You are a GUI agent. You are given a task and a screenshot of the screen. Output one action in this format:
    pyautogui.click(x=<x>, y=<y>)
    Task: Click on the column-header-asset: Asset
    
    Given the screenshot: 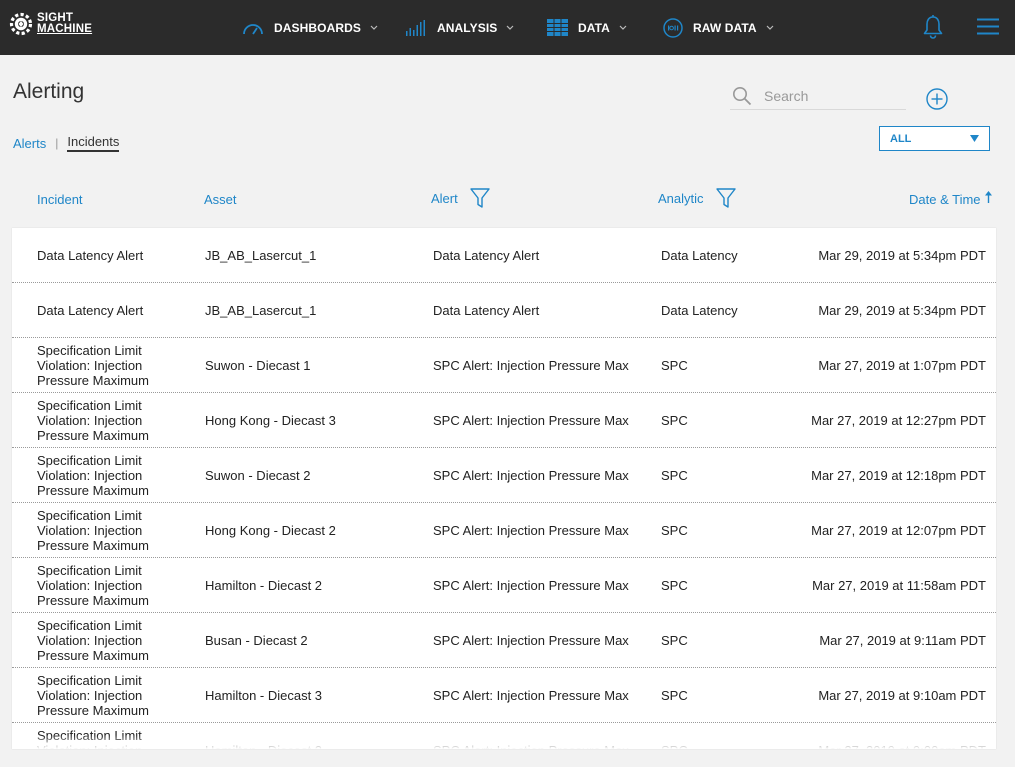 What is the action you would take?
    pyautogui.click(x=220, y=199)
    